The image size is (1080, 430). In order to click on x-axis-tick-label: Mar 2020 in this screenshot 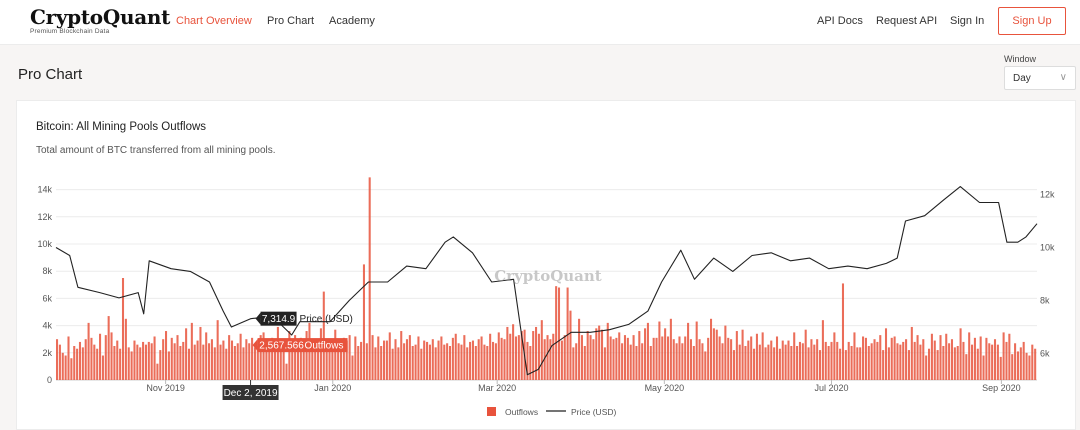, I will do `click(497, 388)`.